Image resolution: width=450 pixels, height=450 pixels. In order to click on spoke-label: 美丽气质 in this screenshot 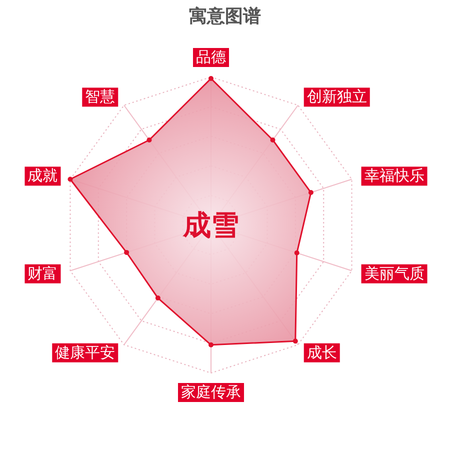, I will do `click(394, 273)`.